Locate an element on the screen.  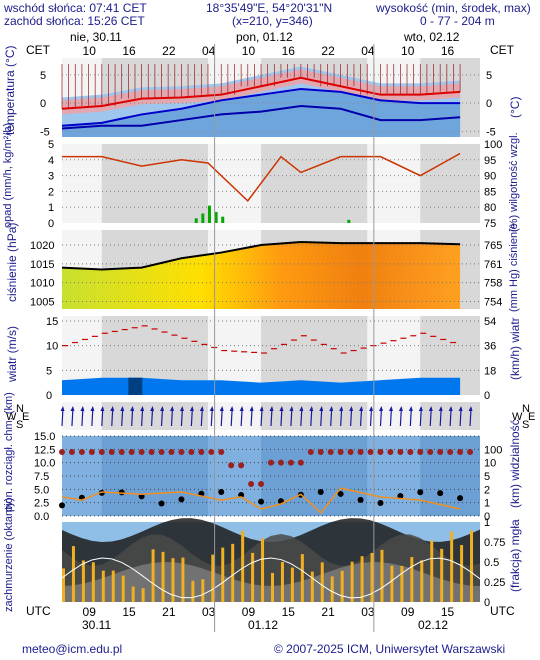
grid-point-text: (x=210, y=346) is located at coordinates (272, 21).